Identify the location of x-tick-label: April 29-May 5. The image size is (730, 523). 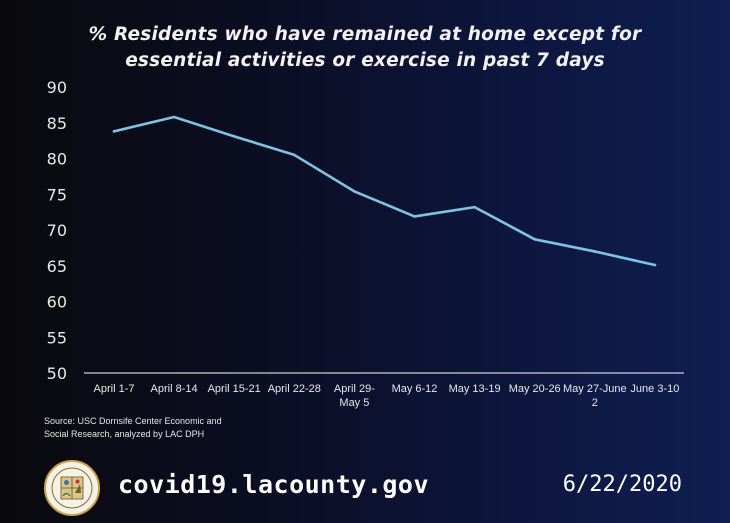
(354, 396).